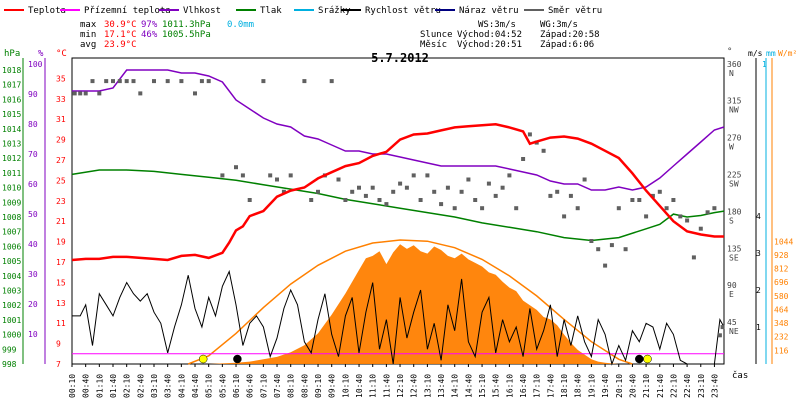  What do you see at coordinates (33, 244) in the screenshot?
I see `tick-pct: 40` at bounding box center [33, 244].